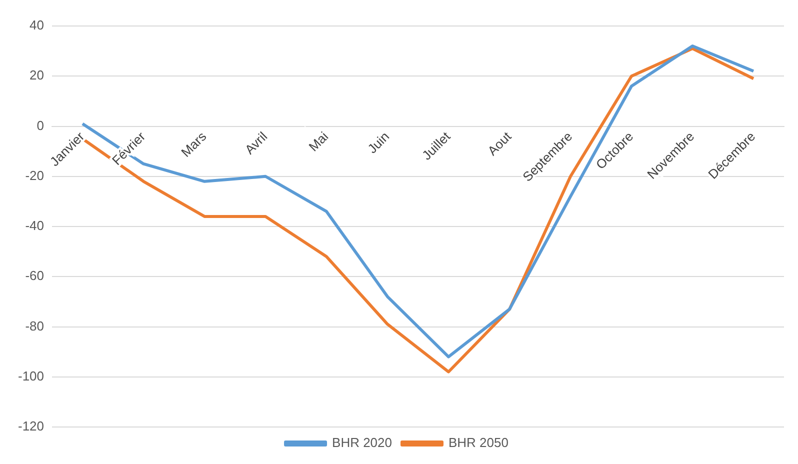 This screenshot has height=464, width=798. What do you see at coordinates (34, 226) in the screenshot?
I see `y-tick-label: -40` at bounding box center [34, 226].